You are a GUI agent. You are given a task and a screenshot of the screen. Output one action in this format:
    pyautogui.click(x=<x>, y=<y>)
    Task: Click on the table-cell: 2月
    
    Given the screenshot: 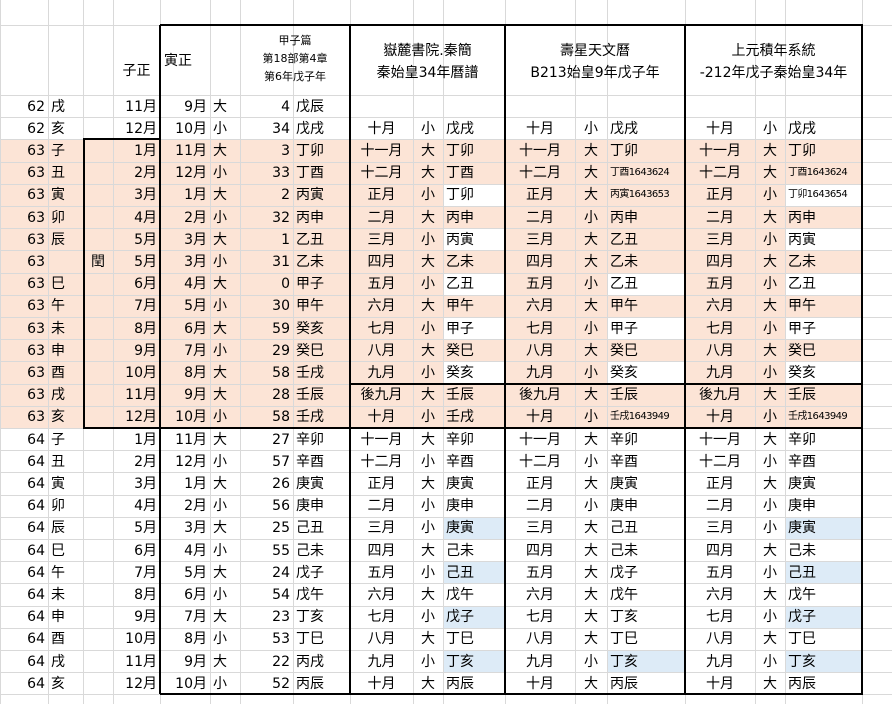 What is the action you would take?
    pyautogui.click(x=145, y=461)
    